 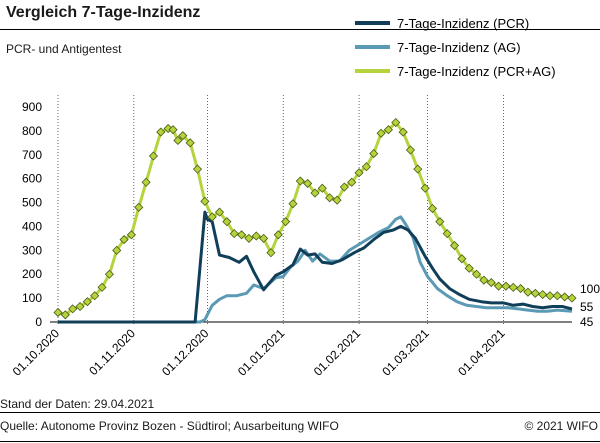 I want to click on x-tick-label: 01.11.2020, so click(x=112, y=352).